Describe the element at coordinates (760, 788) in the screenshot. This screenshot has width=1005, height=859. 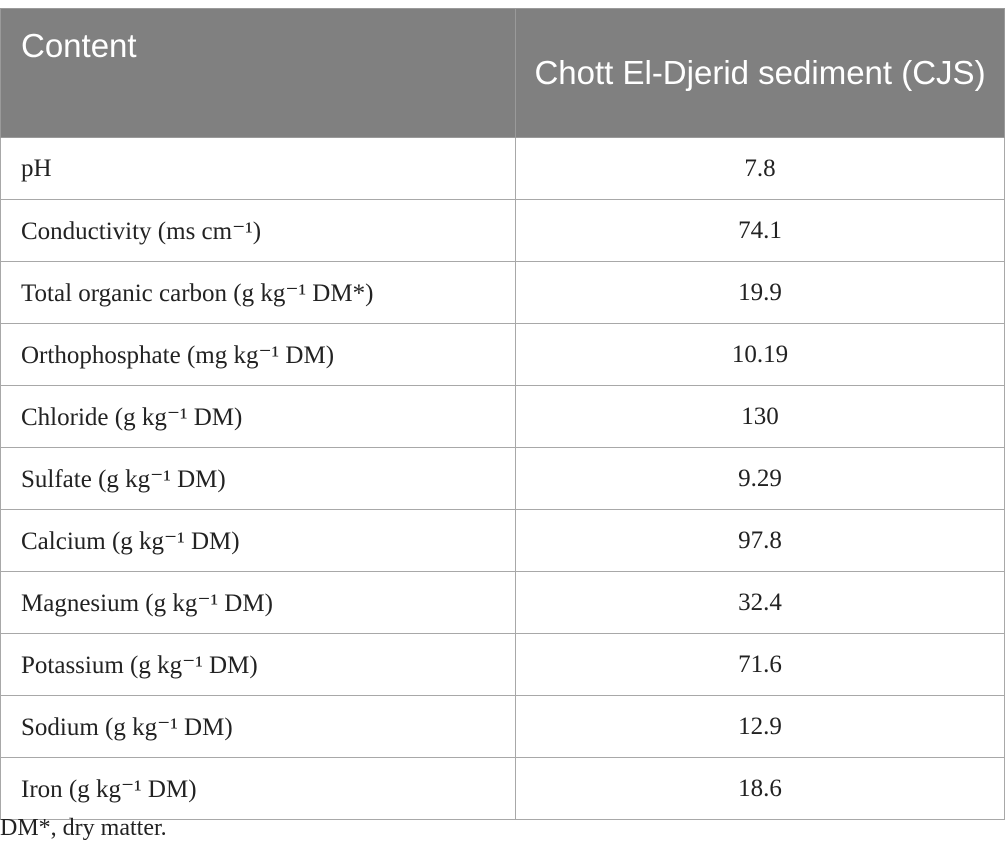
I see `row-value: 18.6` at that location.